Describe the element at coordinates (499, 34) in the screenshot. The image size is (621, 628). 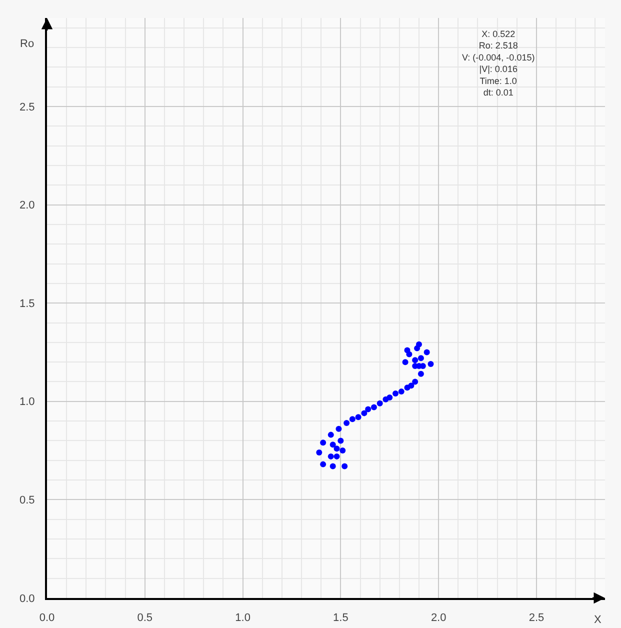
I see `annotation: X: 0.522` at that location.